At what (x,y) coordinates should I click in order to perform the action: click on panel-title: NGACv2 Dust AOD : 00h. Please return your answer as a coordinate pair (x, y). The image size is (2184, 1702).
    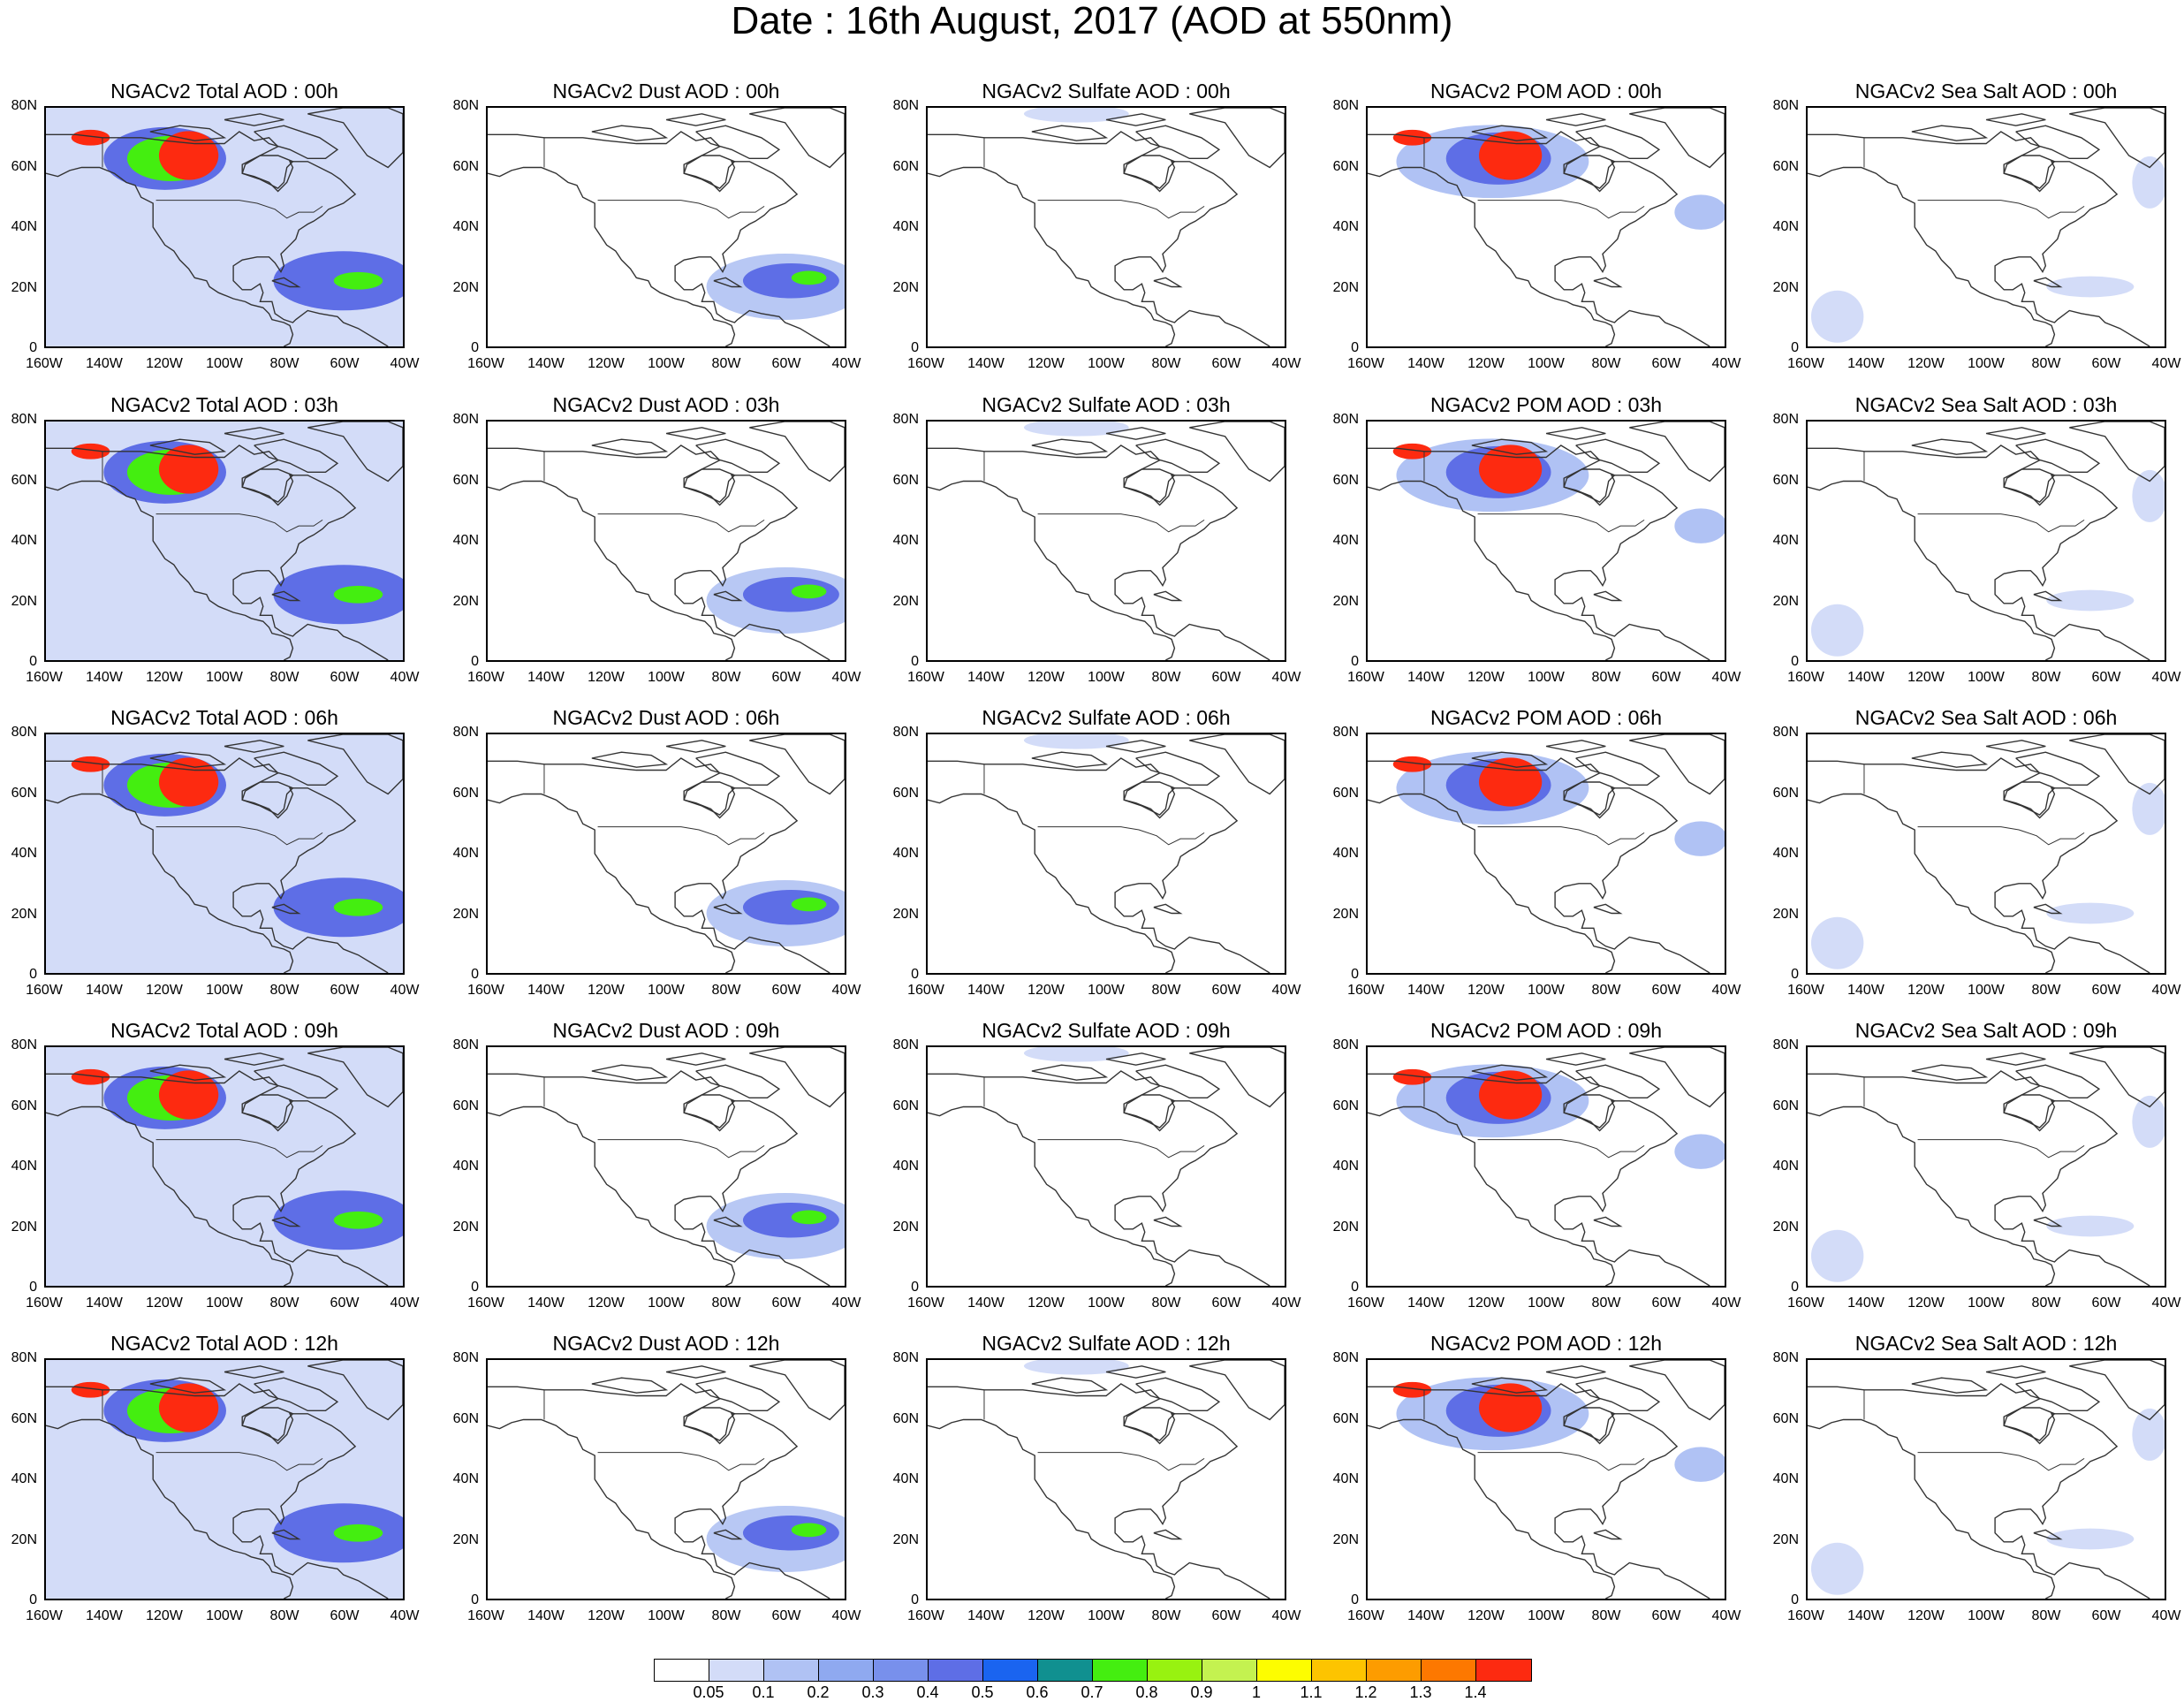
    Looking at the image, I should click on (666, 91).